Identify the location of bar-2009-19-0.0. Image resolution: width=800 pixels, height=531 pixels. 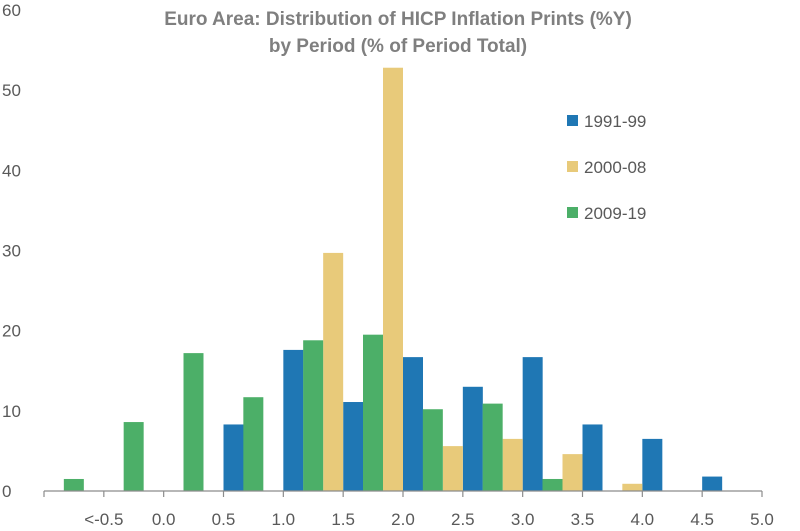
(133, 456).